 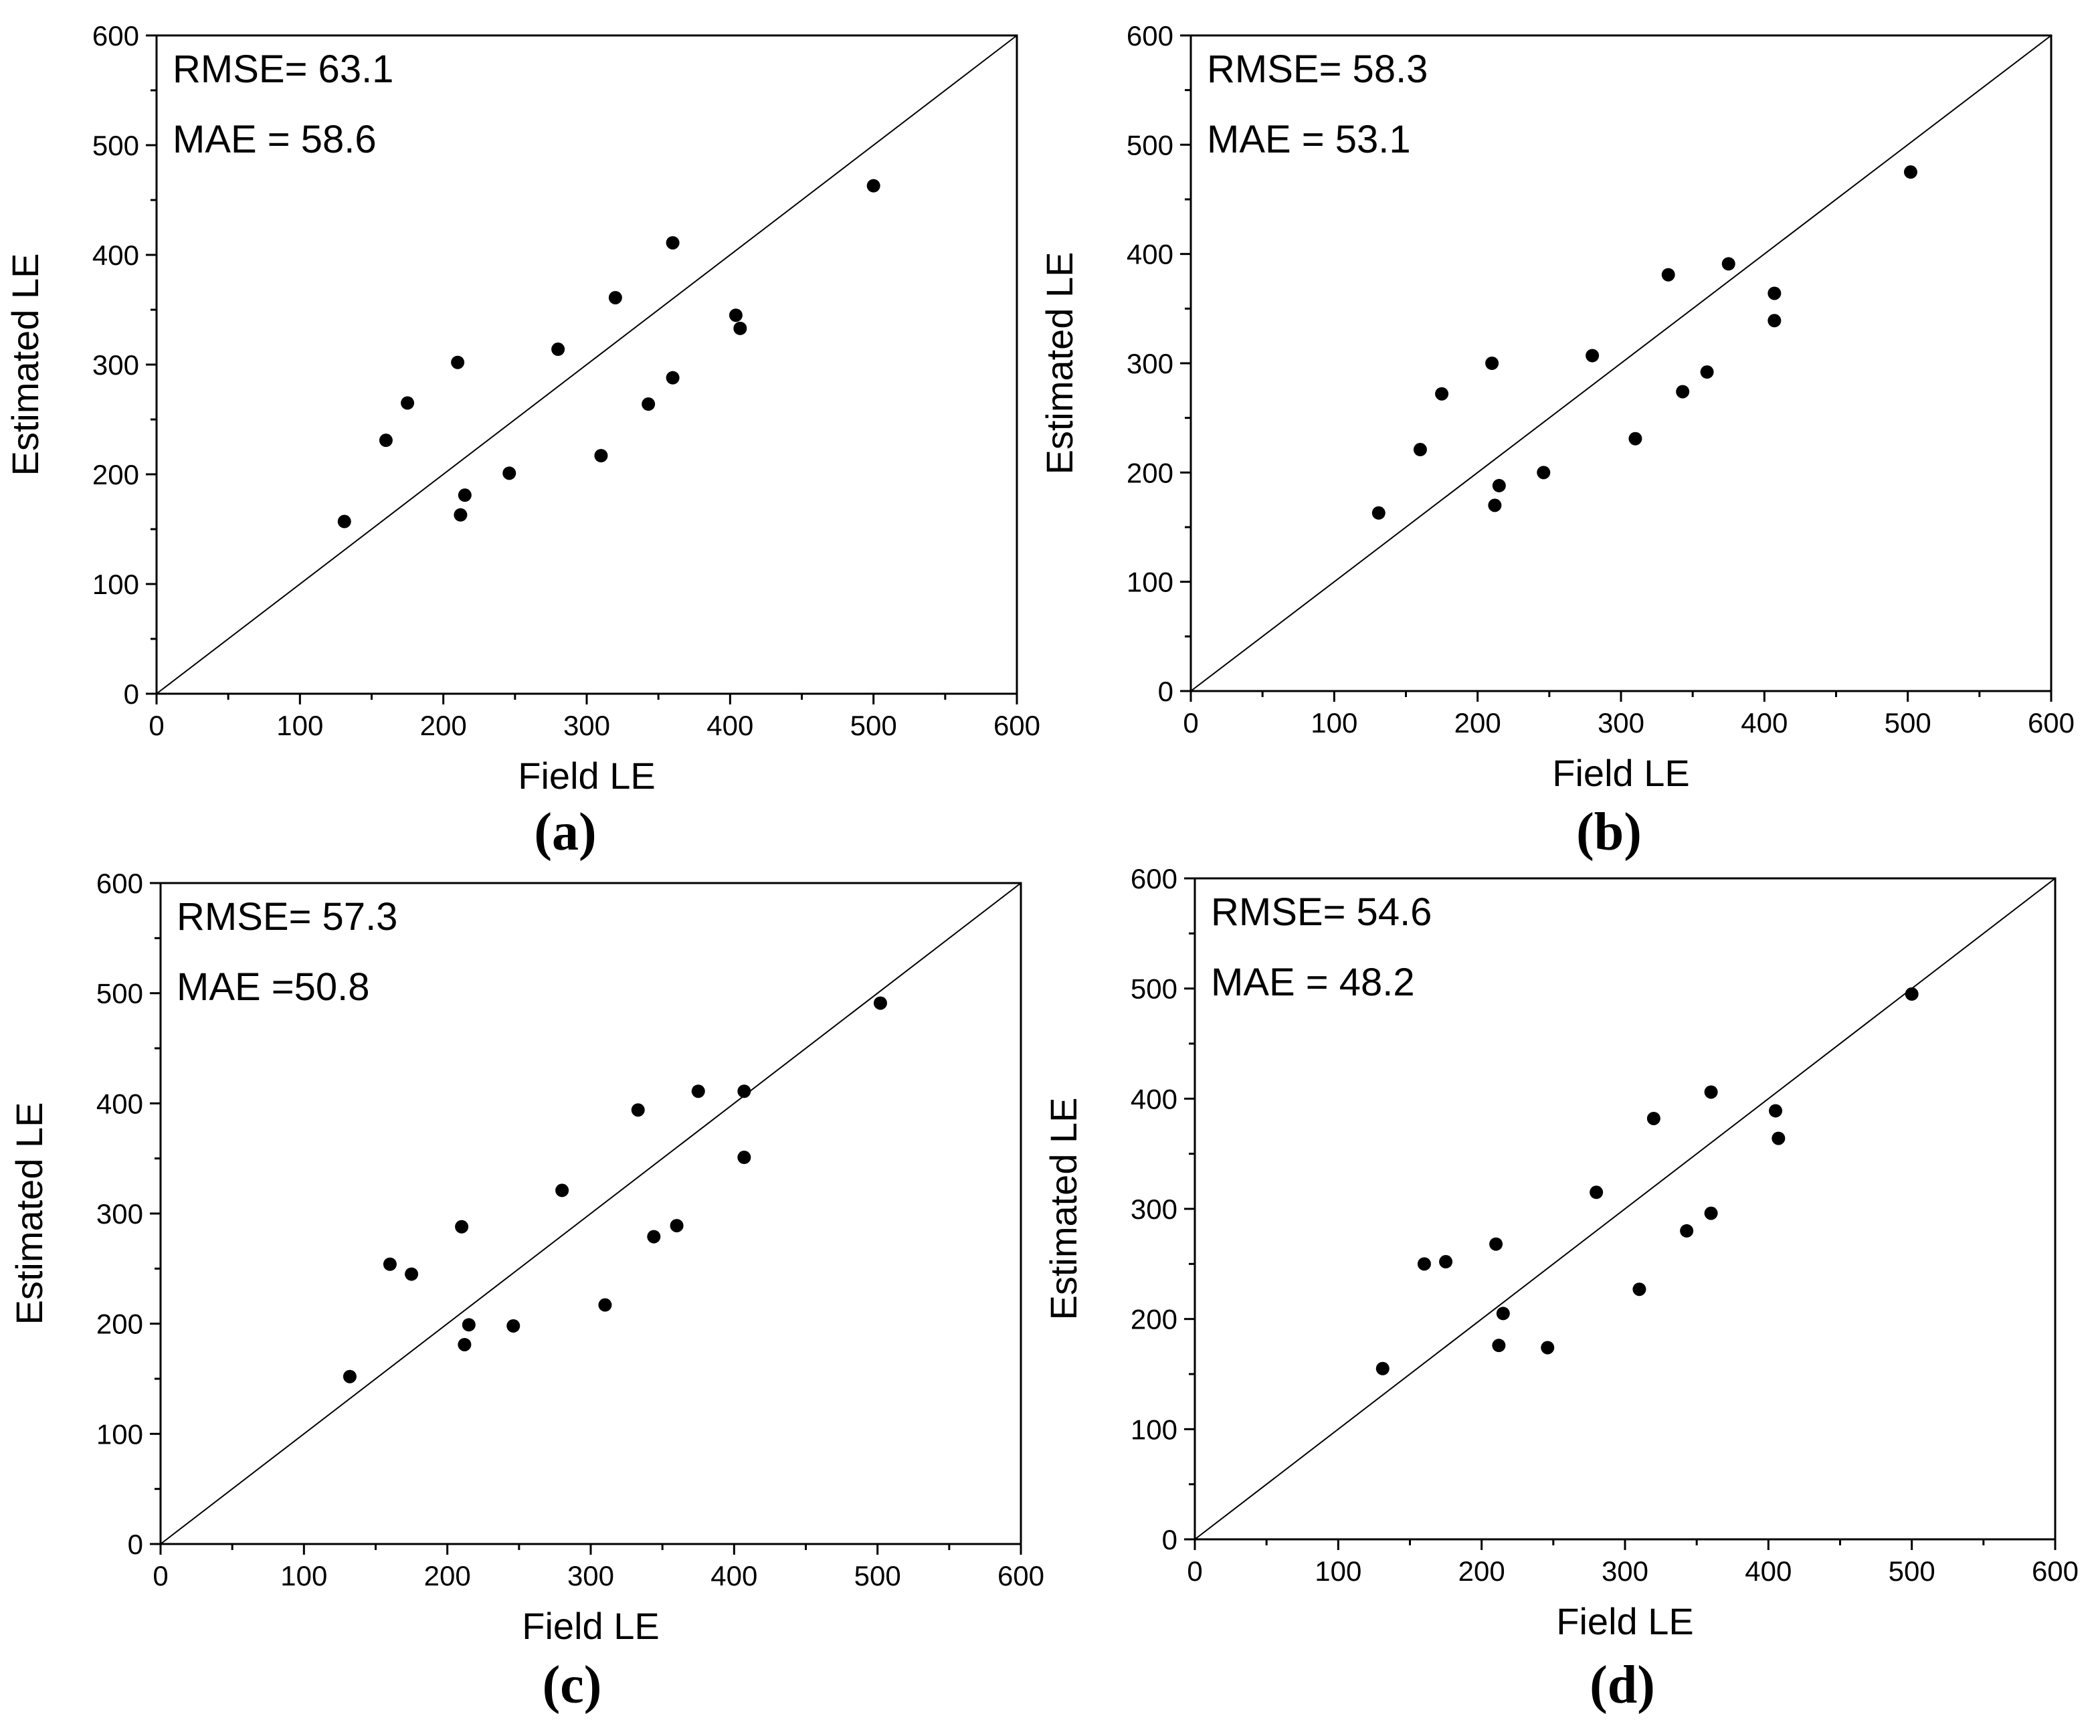 What do you see at coordinates (1622, 1685) in the screenshot?
I see `panel-label: (d)` at bounding box center [1622, 1685].